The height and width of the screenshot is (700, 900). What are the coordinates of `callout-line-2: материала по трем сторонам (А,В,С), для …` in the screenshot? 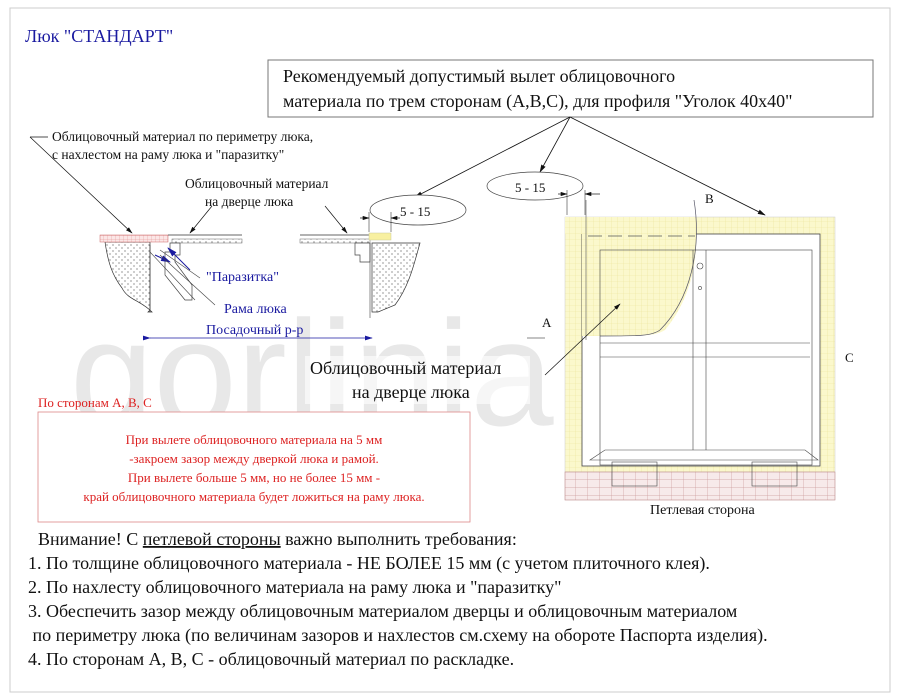 It's located at (538, 101).